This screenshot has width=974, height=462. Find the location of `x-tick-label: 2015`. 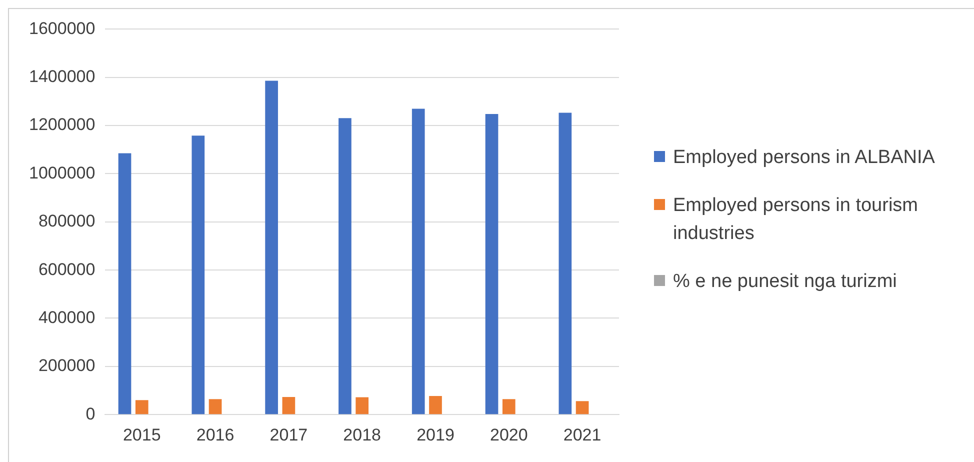

x-tick-label: 2015 is located at coordinates (141, 434).